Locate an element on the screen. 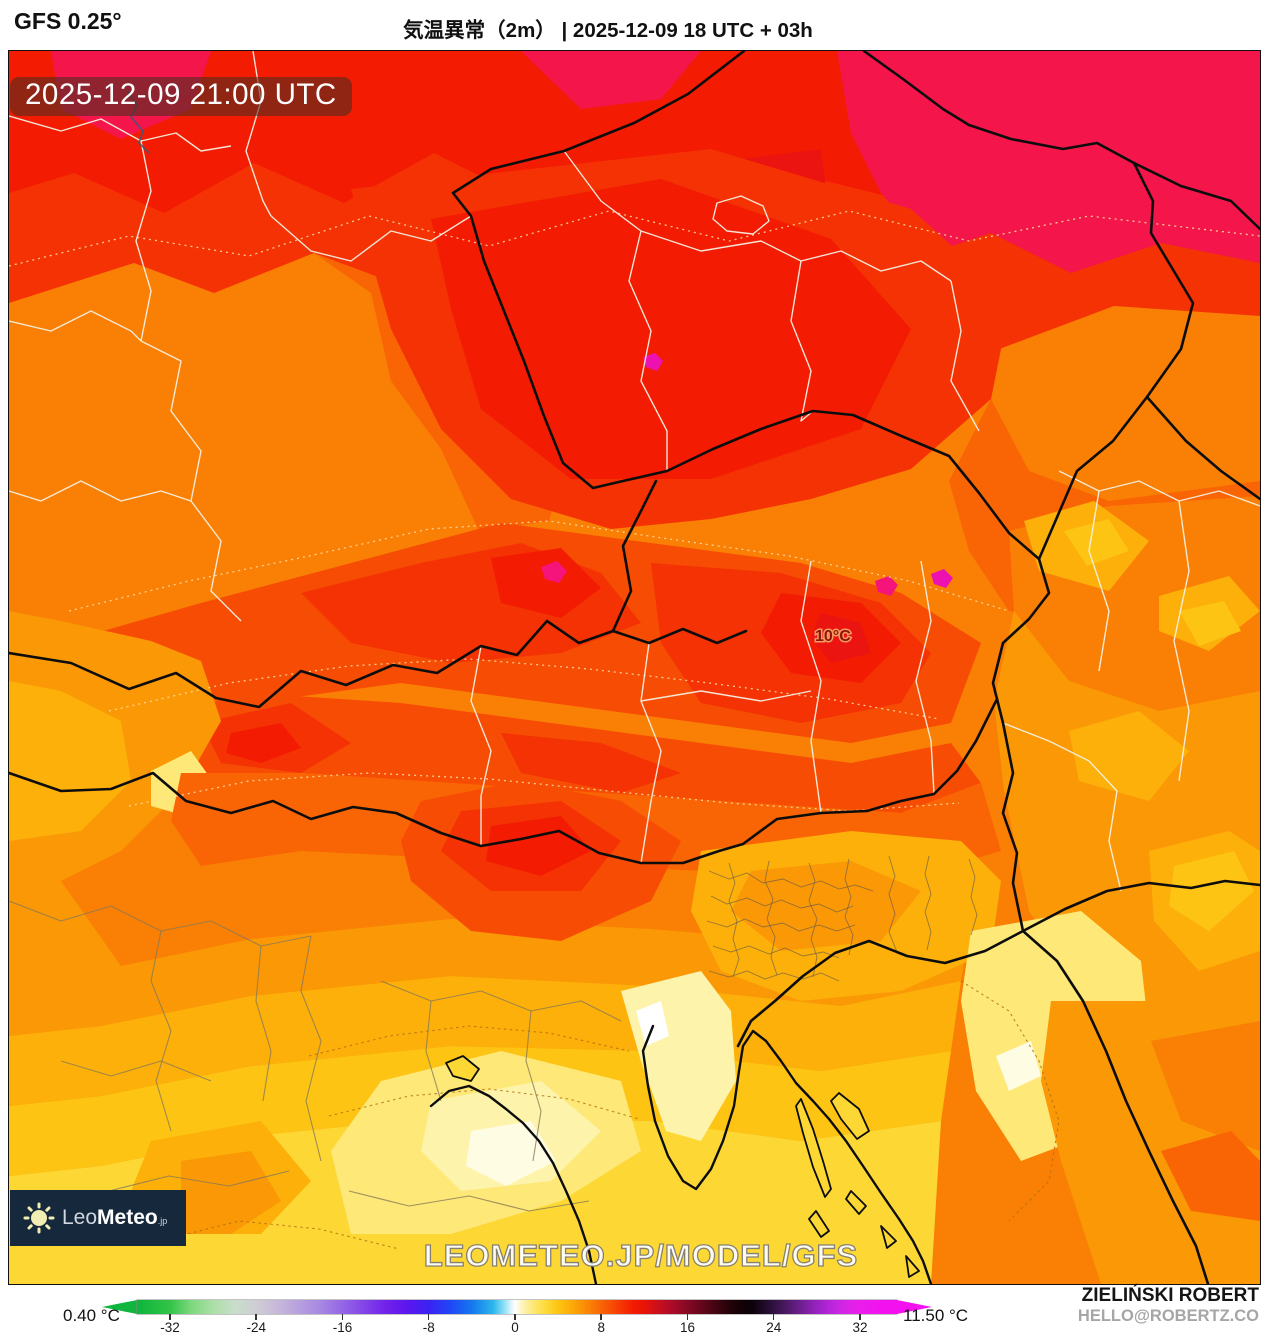  logo-wordmark: LeoMeteo.jp is located at coordinates (114, 1218).